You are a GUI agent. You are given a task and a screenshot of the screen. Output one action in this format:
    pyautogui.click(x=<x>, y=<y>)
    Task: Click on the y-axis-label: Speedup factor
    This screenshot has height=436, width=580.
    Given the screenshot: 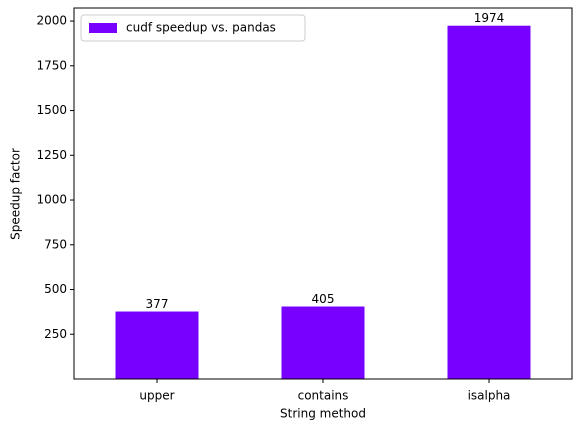 What is the action you would take?
    pyautogui.click(x=16, y=194)
    